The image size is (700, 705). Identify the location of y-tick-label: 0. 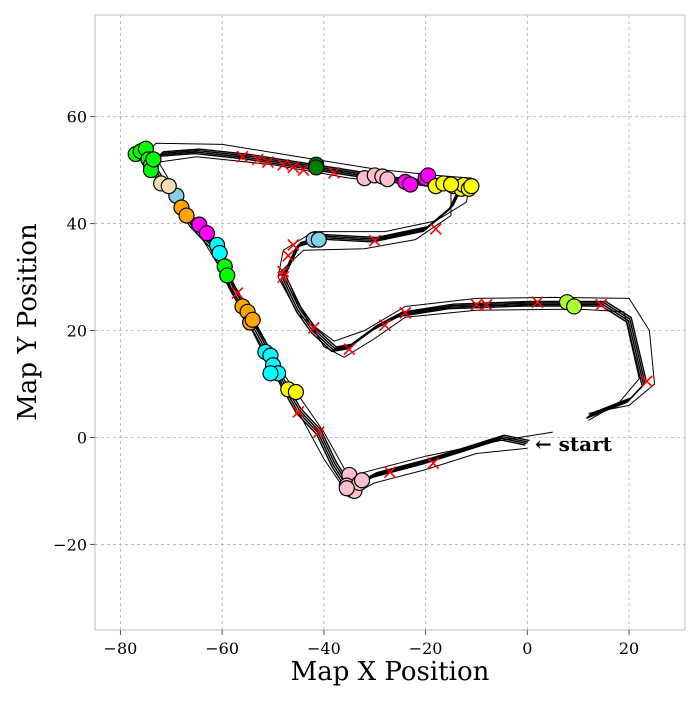
(82, 437).